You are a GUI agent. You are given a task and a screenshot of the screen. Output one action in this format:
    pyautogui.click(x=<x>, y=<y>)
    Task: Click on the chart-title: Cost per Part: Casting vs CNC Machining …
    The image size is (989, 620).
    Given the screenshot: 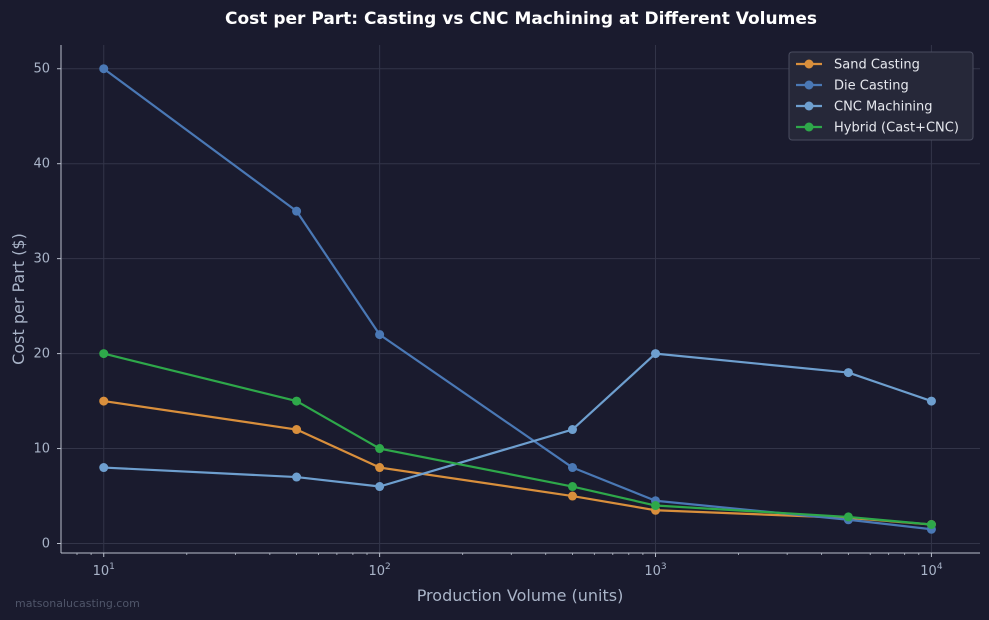 What is the action you would take?
    pyautogui.click(x=521, y=19)
    